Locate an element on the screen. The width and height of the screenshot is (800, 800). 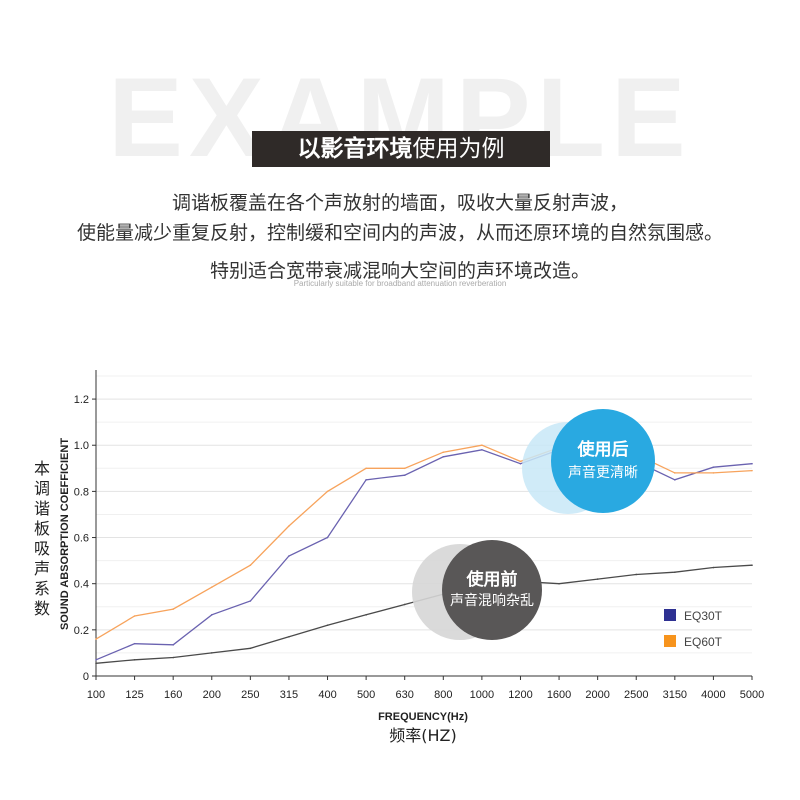
after-bubble-title: 使用后 is located at coordinates (603, 449).